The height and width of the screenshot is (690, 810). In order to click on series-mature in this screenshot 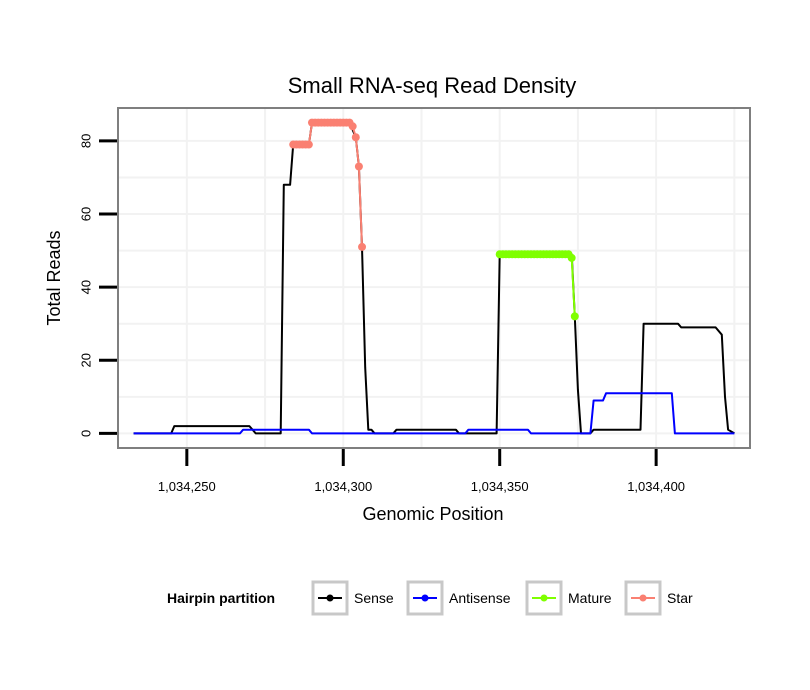, I will do `click(537, 285)`.